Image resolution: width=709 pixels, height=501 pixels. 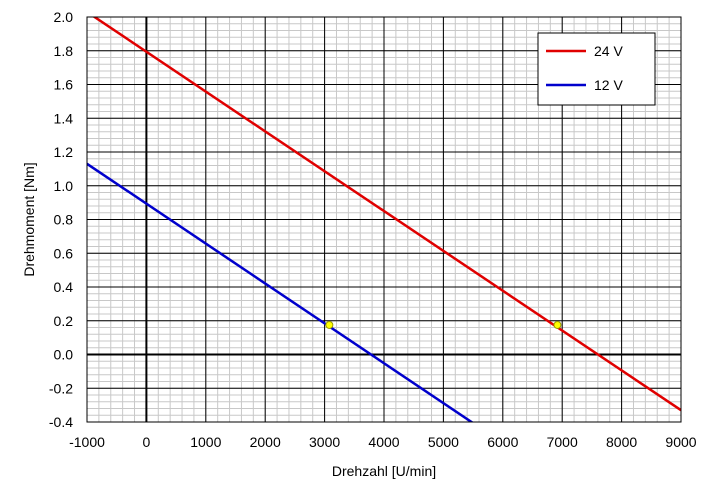 I want to click on y-tick-label: -0.2, so click(x=61, y=388).